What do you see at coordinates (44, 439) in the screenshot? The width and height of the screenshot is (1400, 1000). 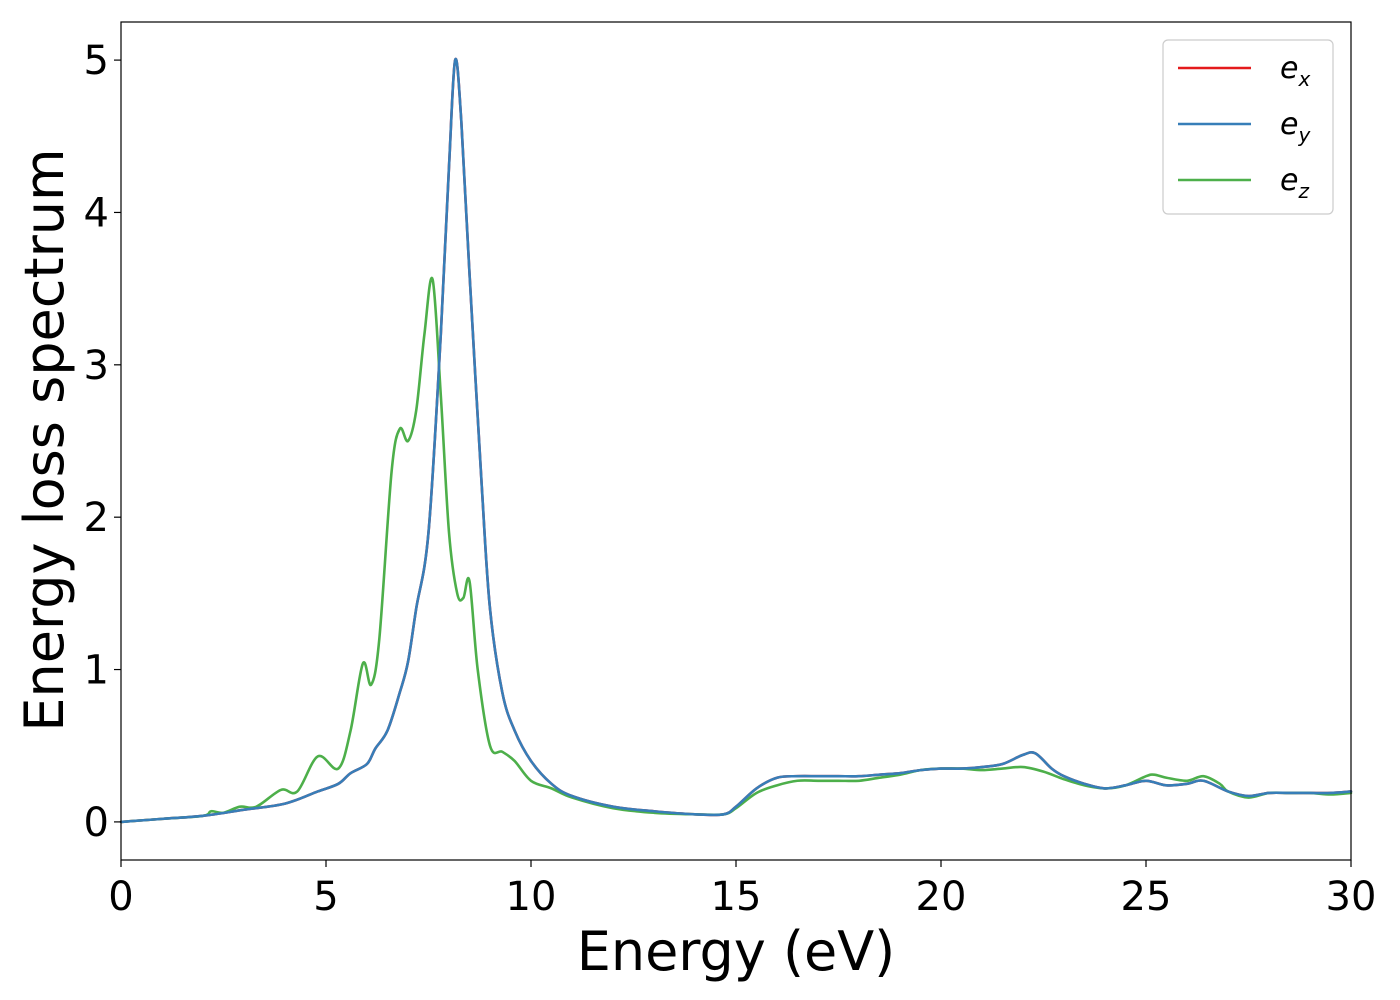 I see `y-axis-label: Energy loss spectrum` at bounding box center [44, 439].